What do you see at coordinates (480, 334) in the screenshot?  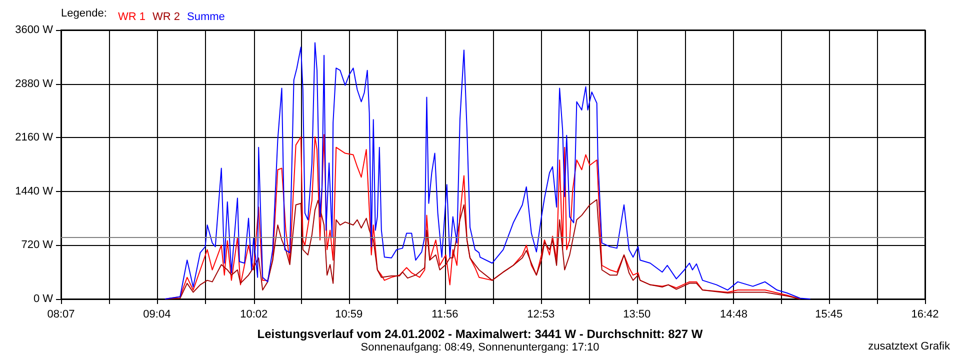 I see `text: Leistungsverlauf vom 24.01.2002 - Maximalwert: 3441 W - Durchschnitt: 827 W` at bounding box center [480, 334].